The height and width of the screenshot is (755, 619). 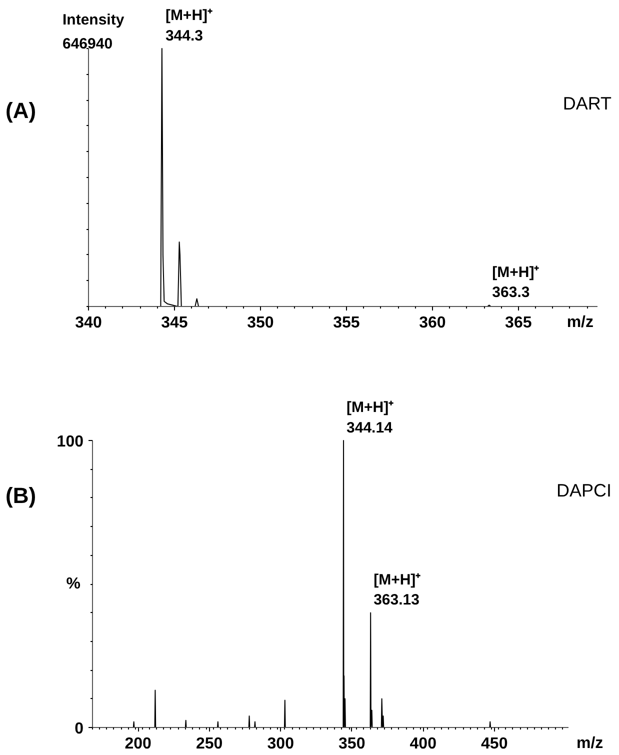 I want to click on annotation: [M+H]⁺ 344.3, so click(x=189, y=25).